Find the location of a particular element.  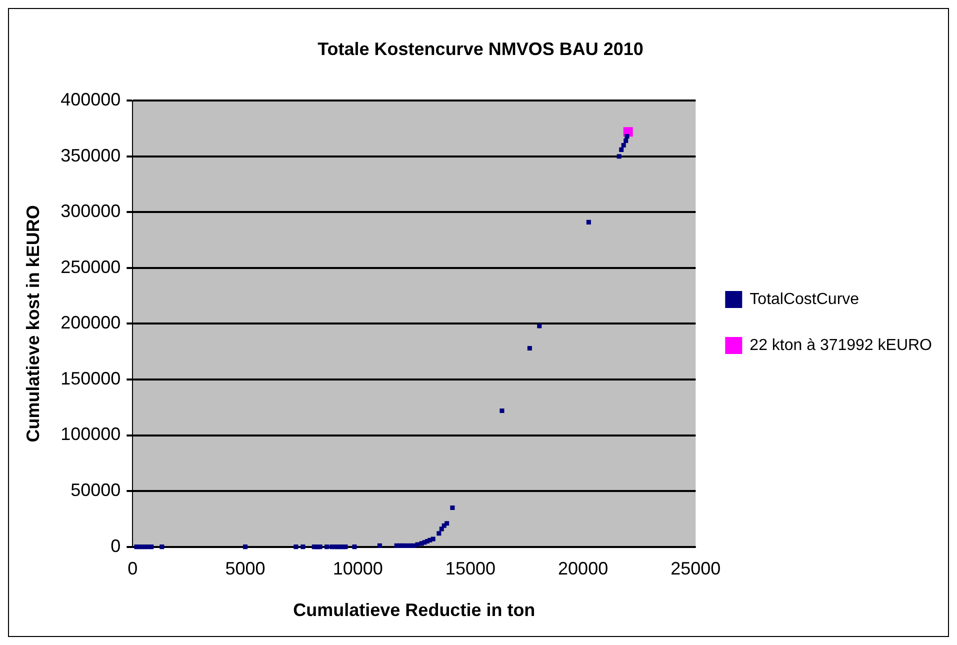

x-tick-label: 10000 is located at coordinates (357, 568).